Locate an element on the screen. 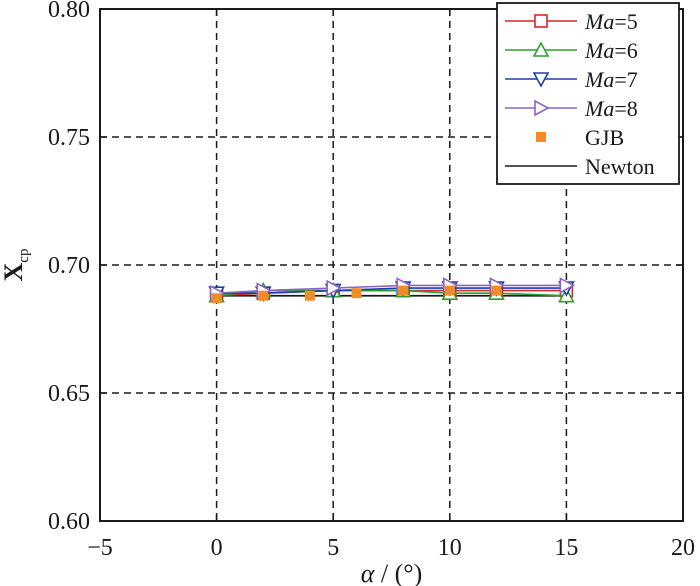 Image resolution: width=700 pixels, height=586 pixels. y-tick-label: 0.70 is located at coordinates (69, 266).